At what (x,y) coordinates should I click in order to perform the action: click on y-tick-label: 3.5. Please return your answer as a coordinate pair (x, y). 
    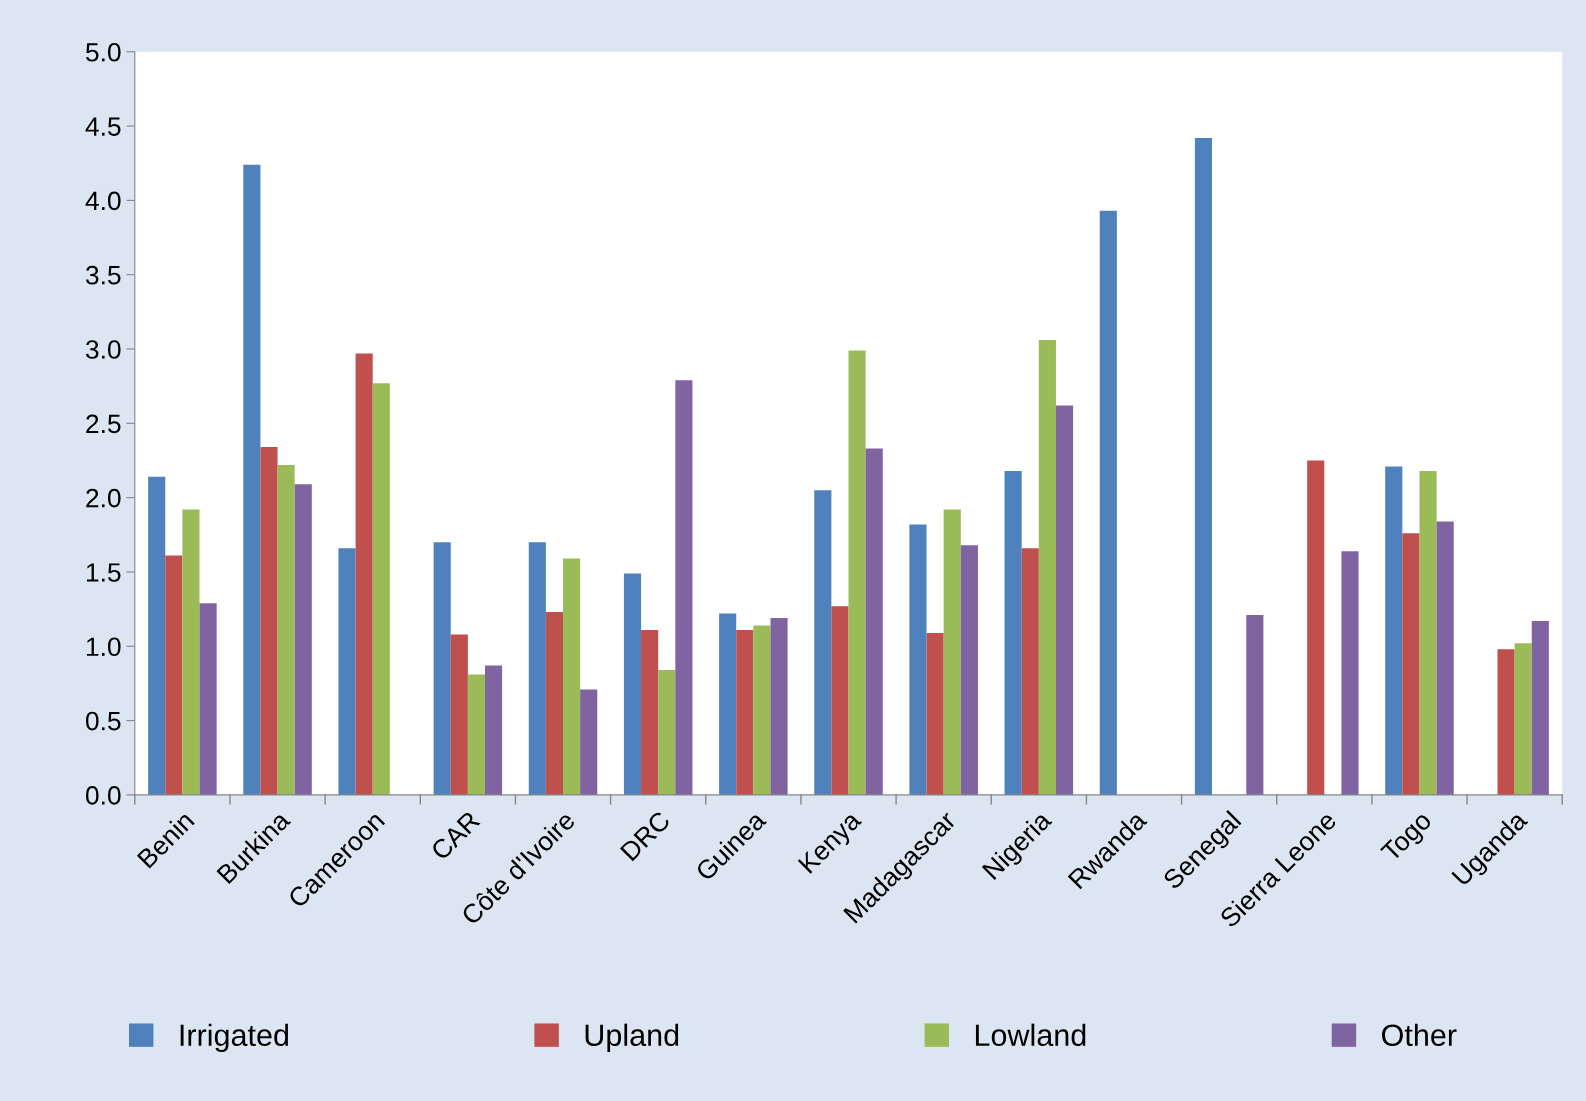
    Looking at the image, I should click on (103, 275).